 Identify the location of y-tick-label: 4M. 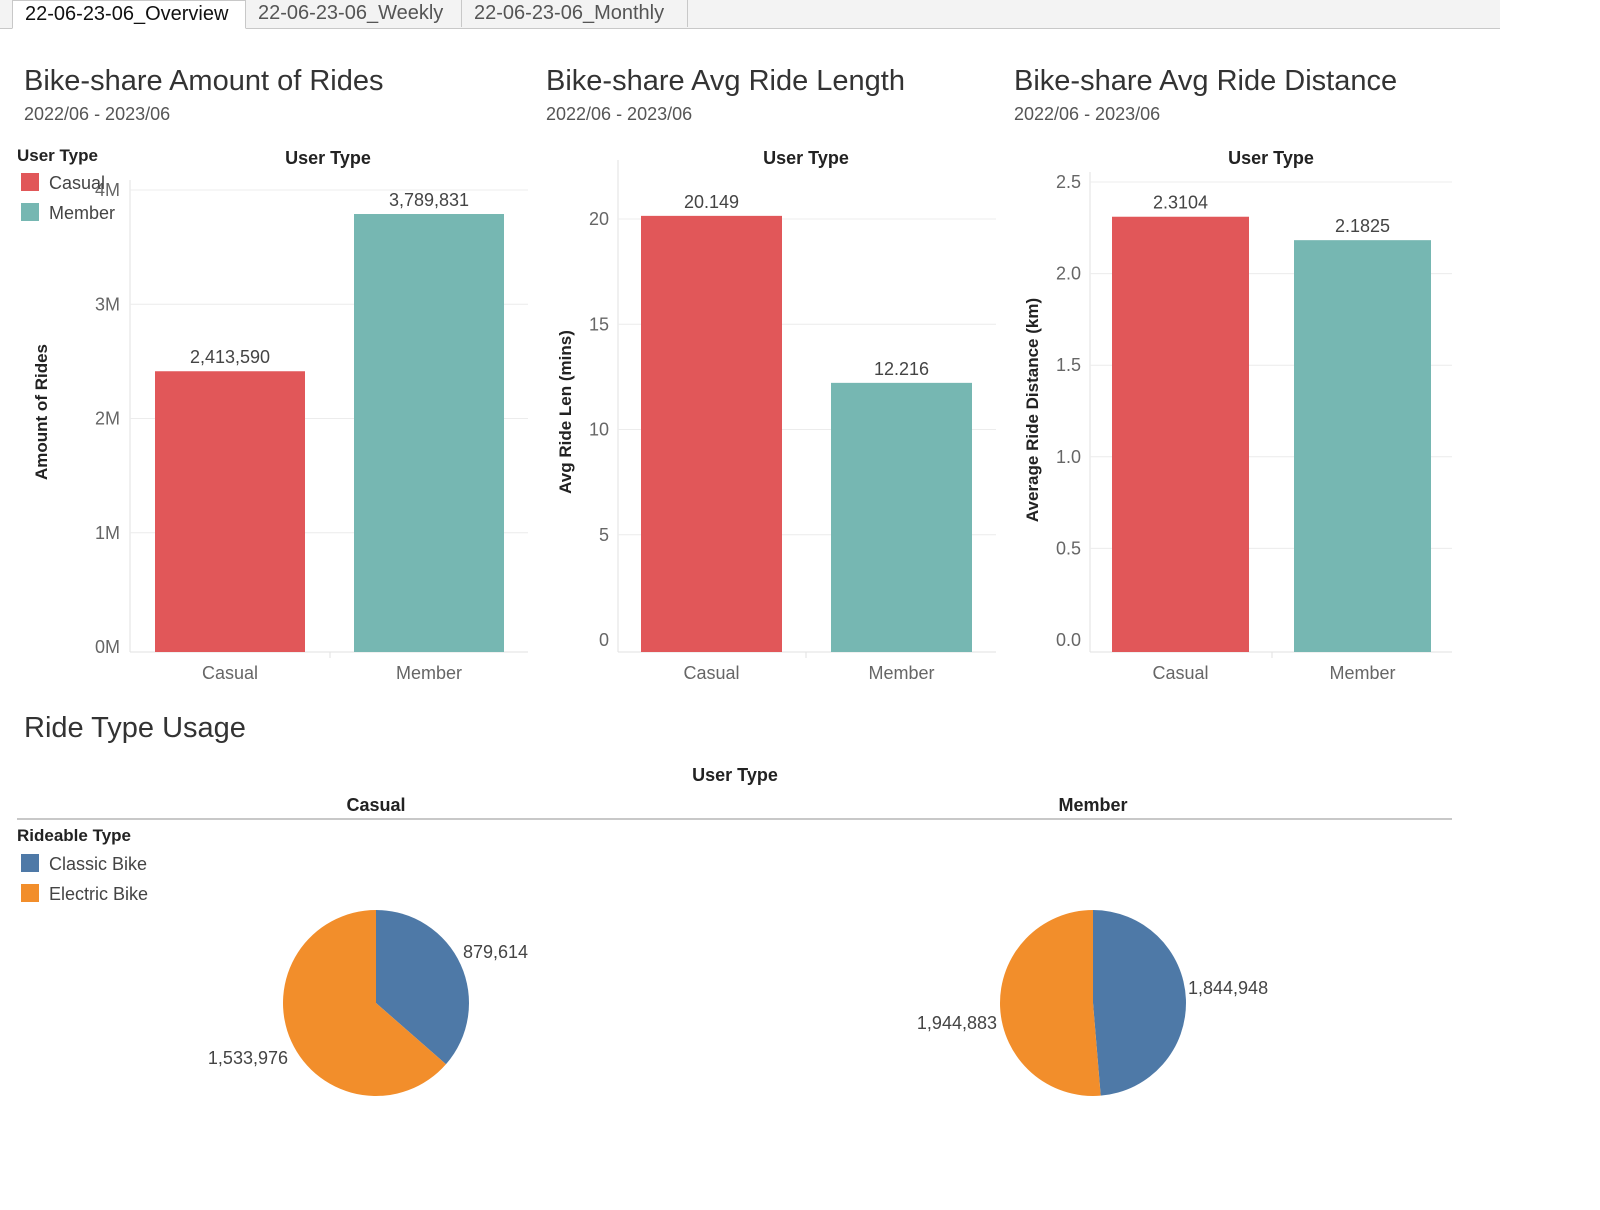
(107, 190).